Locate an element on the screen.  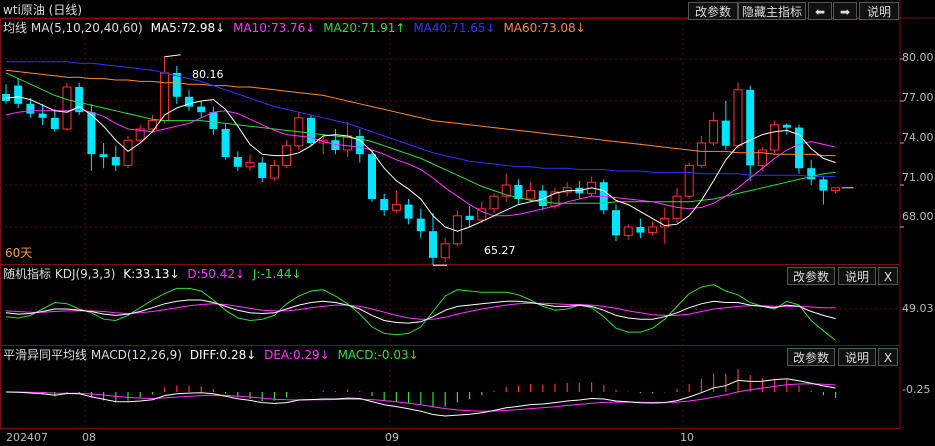
high-annotation: 80.16 is located at coordinates (208, 74).